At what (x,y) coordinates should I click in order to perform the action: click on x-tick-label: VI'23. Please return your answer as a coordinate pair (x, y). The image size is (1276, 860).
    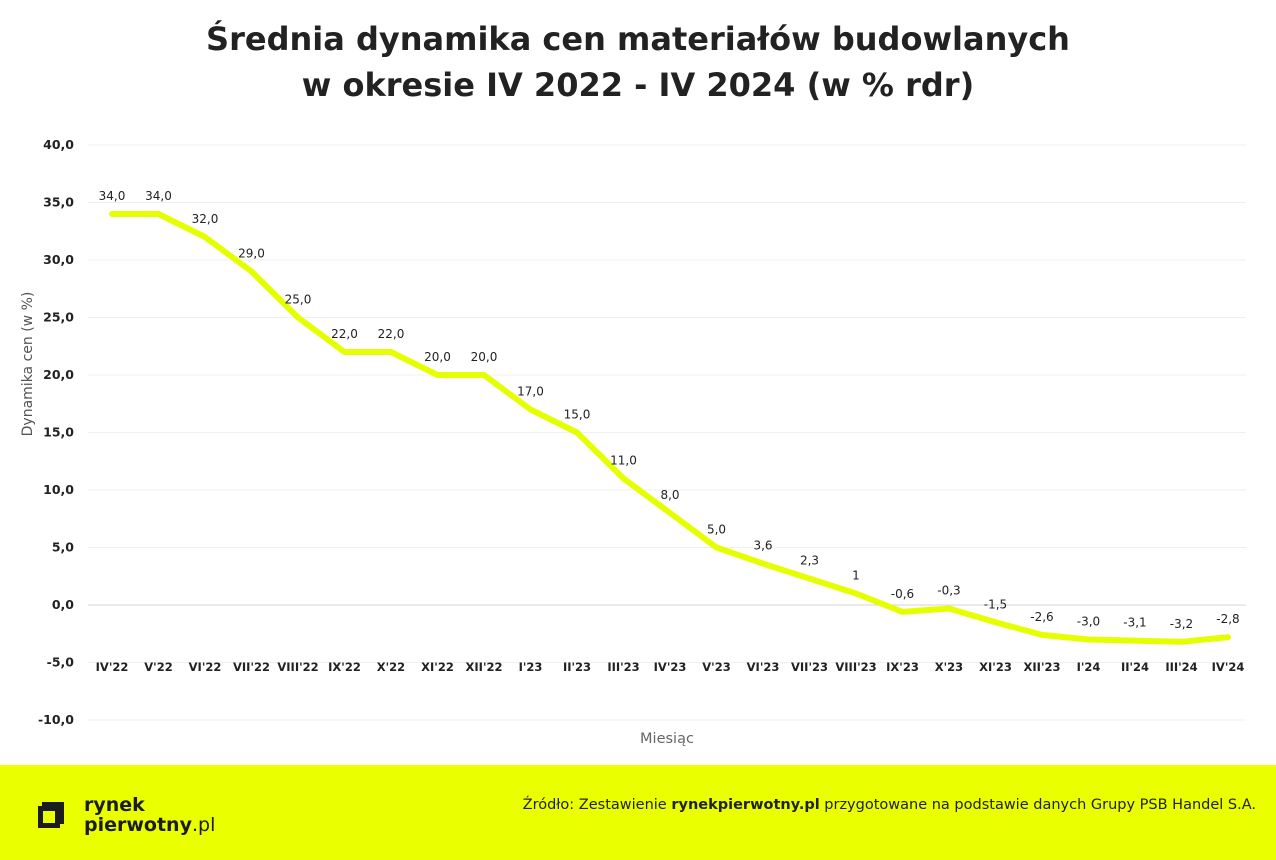
    Looking at the image, I should click on (763, 667).